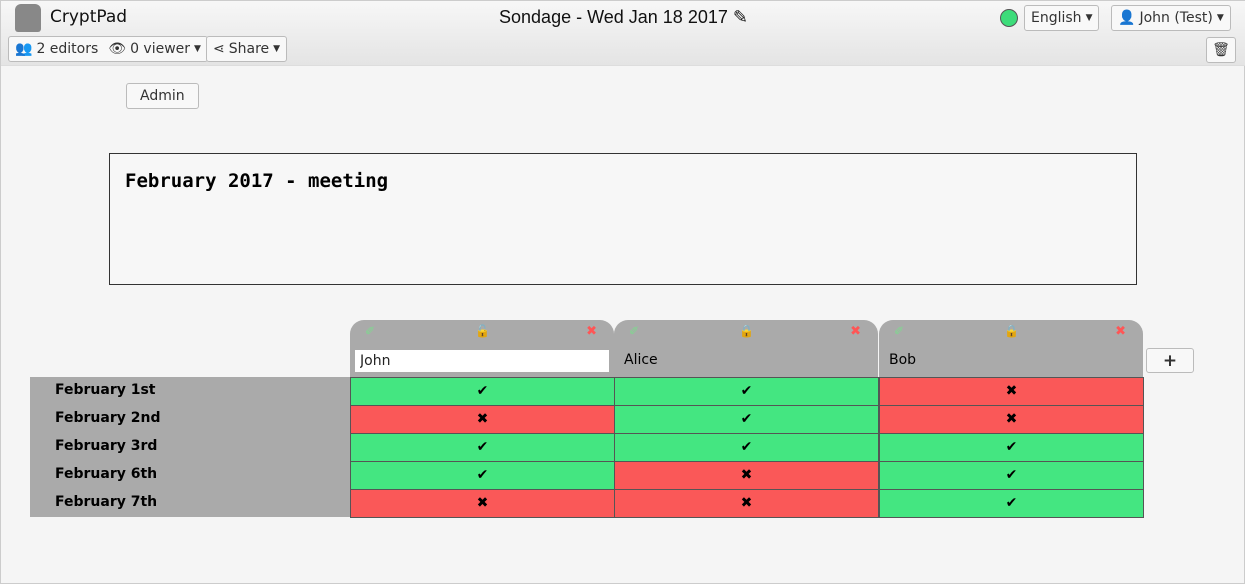 The width and height of the screenshot is (1245, 584). I want to click on row-label: February 6th, so click(190, 475).